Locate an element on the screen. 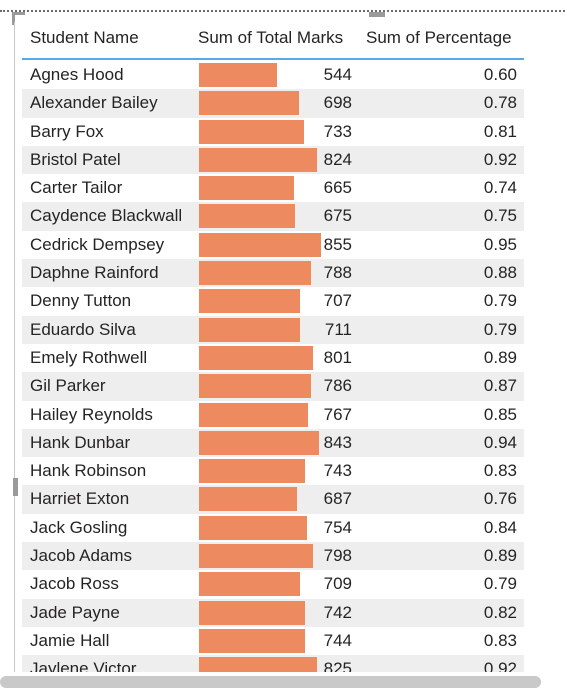 This screenshot has height=693, width=565. student-name-cell: Jade Payne is located at coordinates (75, 612).